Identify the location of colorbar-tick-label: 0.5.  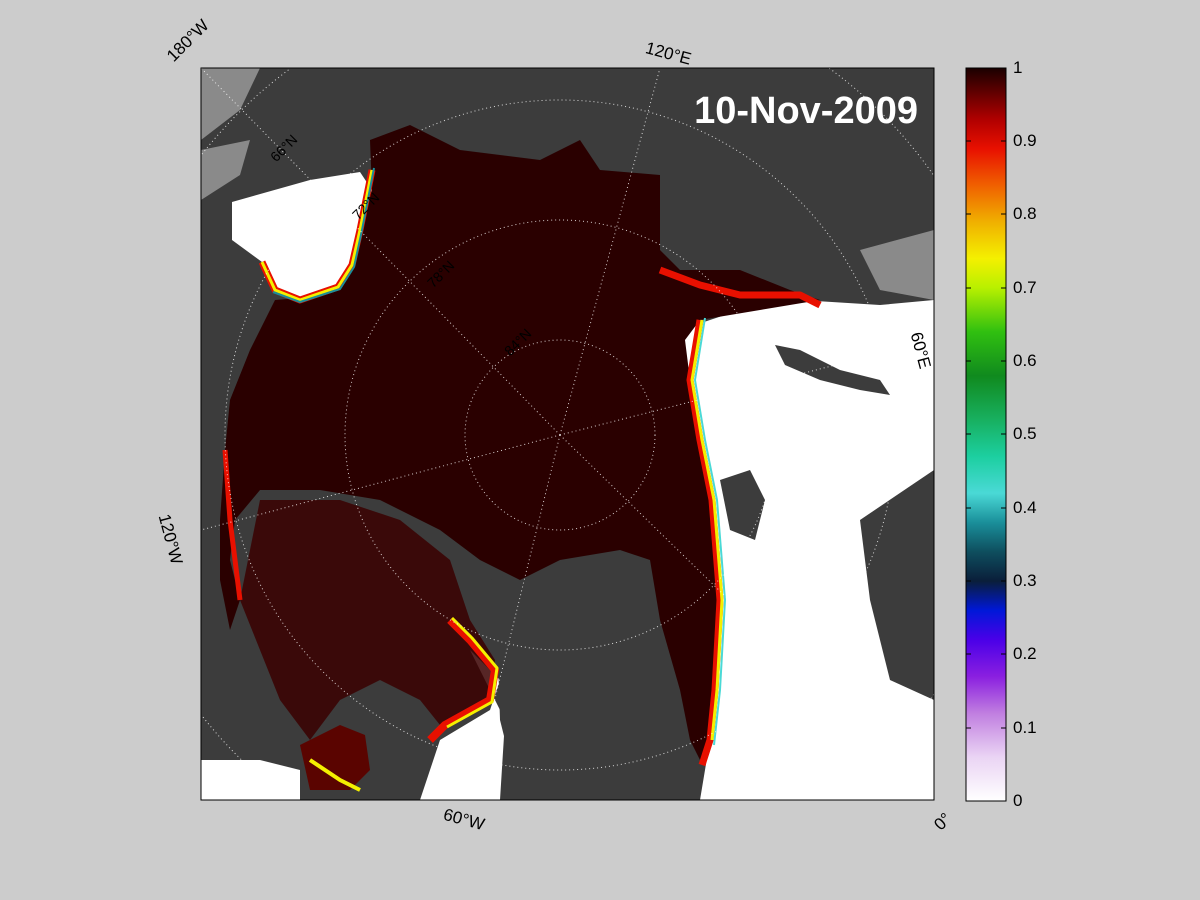
(1025, 433).